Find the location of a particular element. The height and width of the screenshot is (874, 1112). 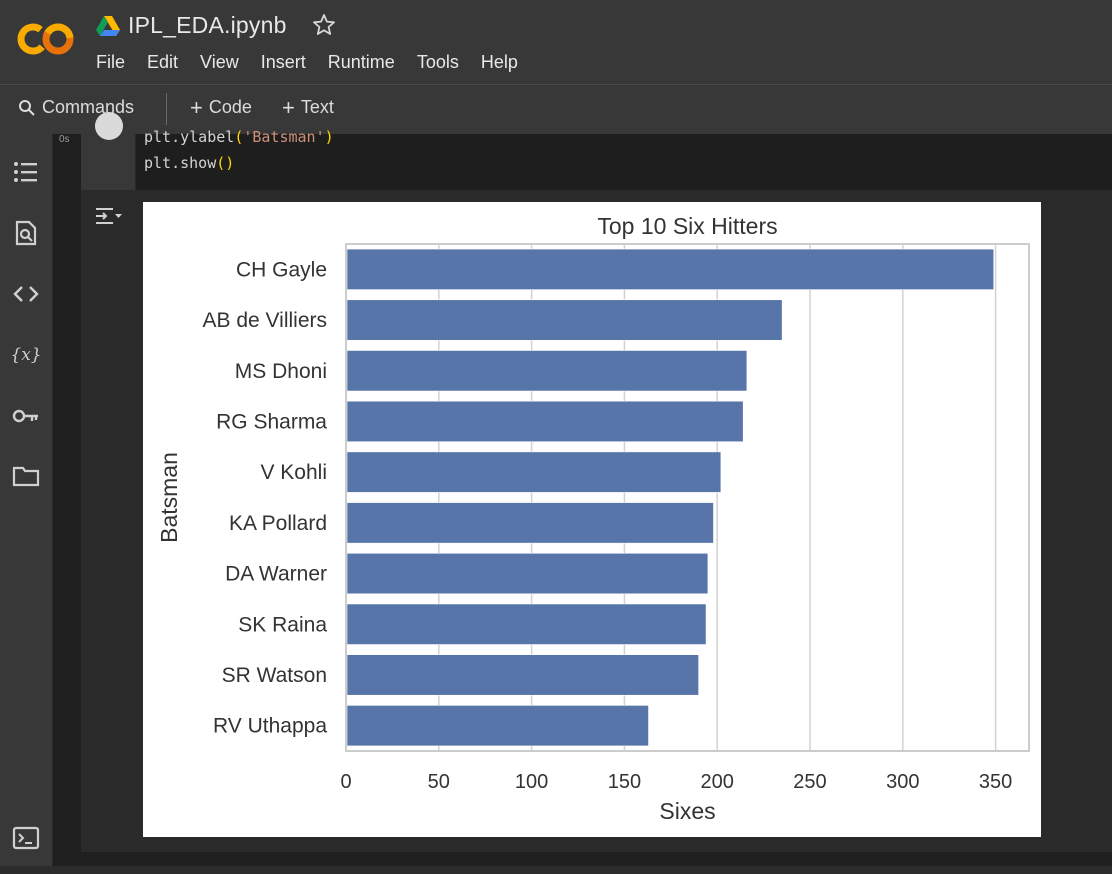

secrets-key-icon is located at coordinates (26, 416).